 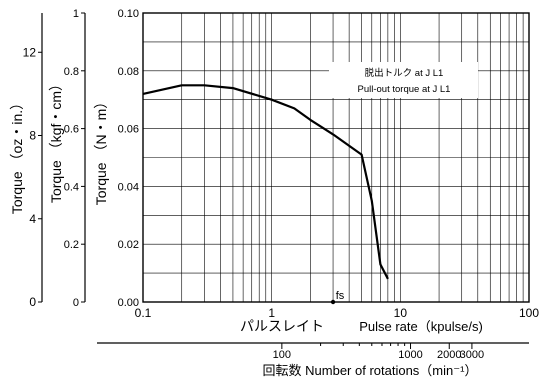 I want to click on x-axis-title-en: Pulse rate（kpulse/s), so click(x=421, y=326).